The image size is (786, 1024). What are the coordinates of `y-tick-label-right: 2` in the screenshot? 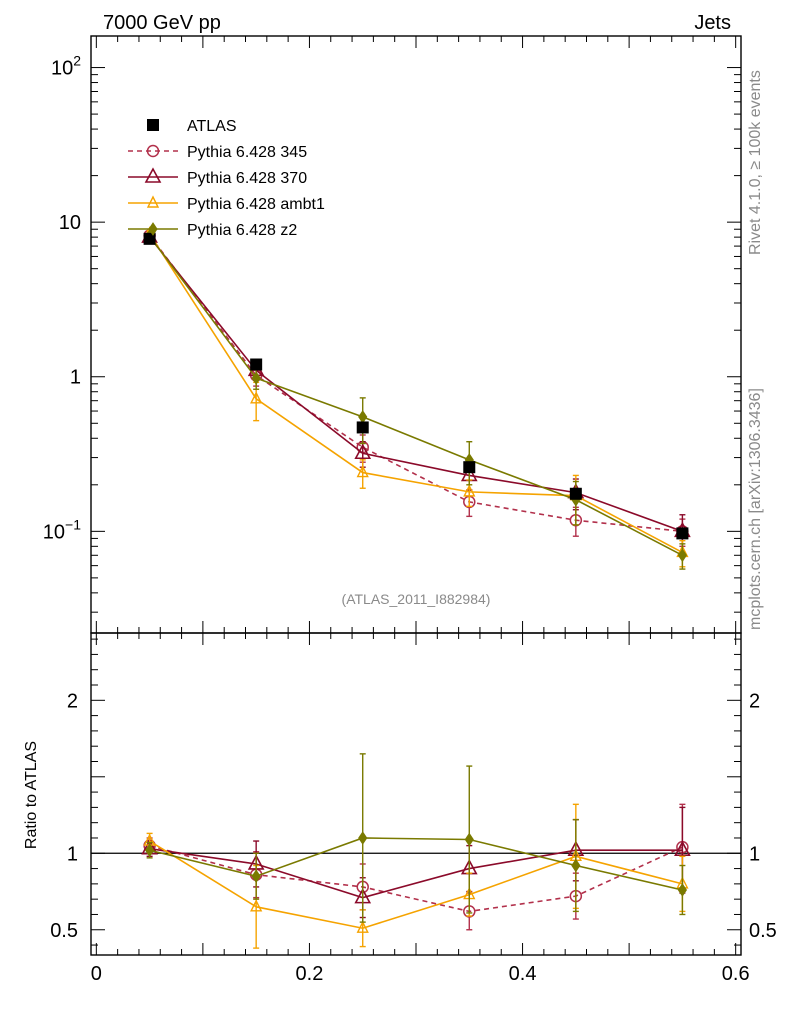 It's located at (754, 701).